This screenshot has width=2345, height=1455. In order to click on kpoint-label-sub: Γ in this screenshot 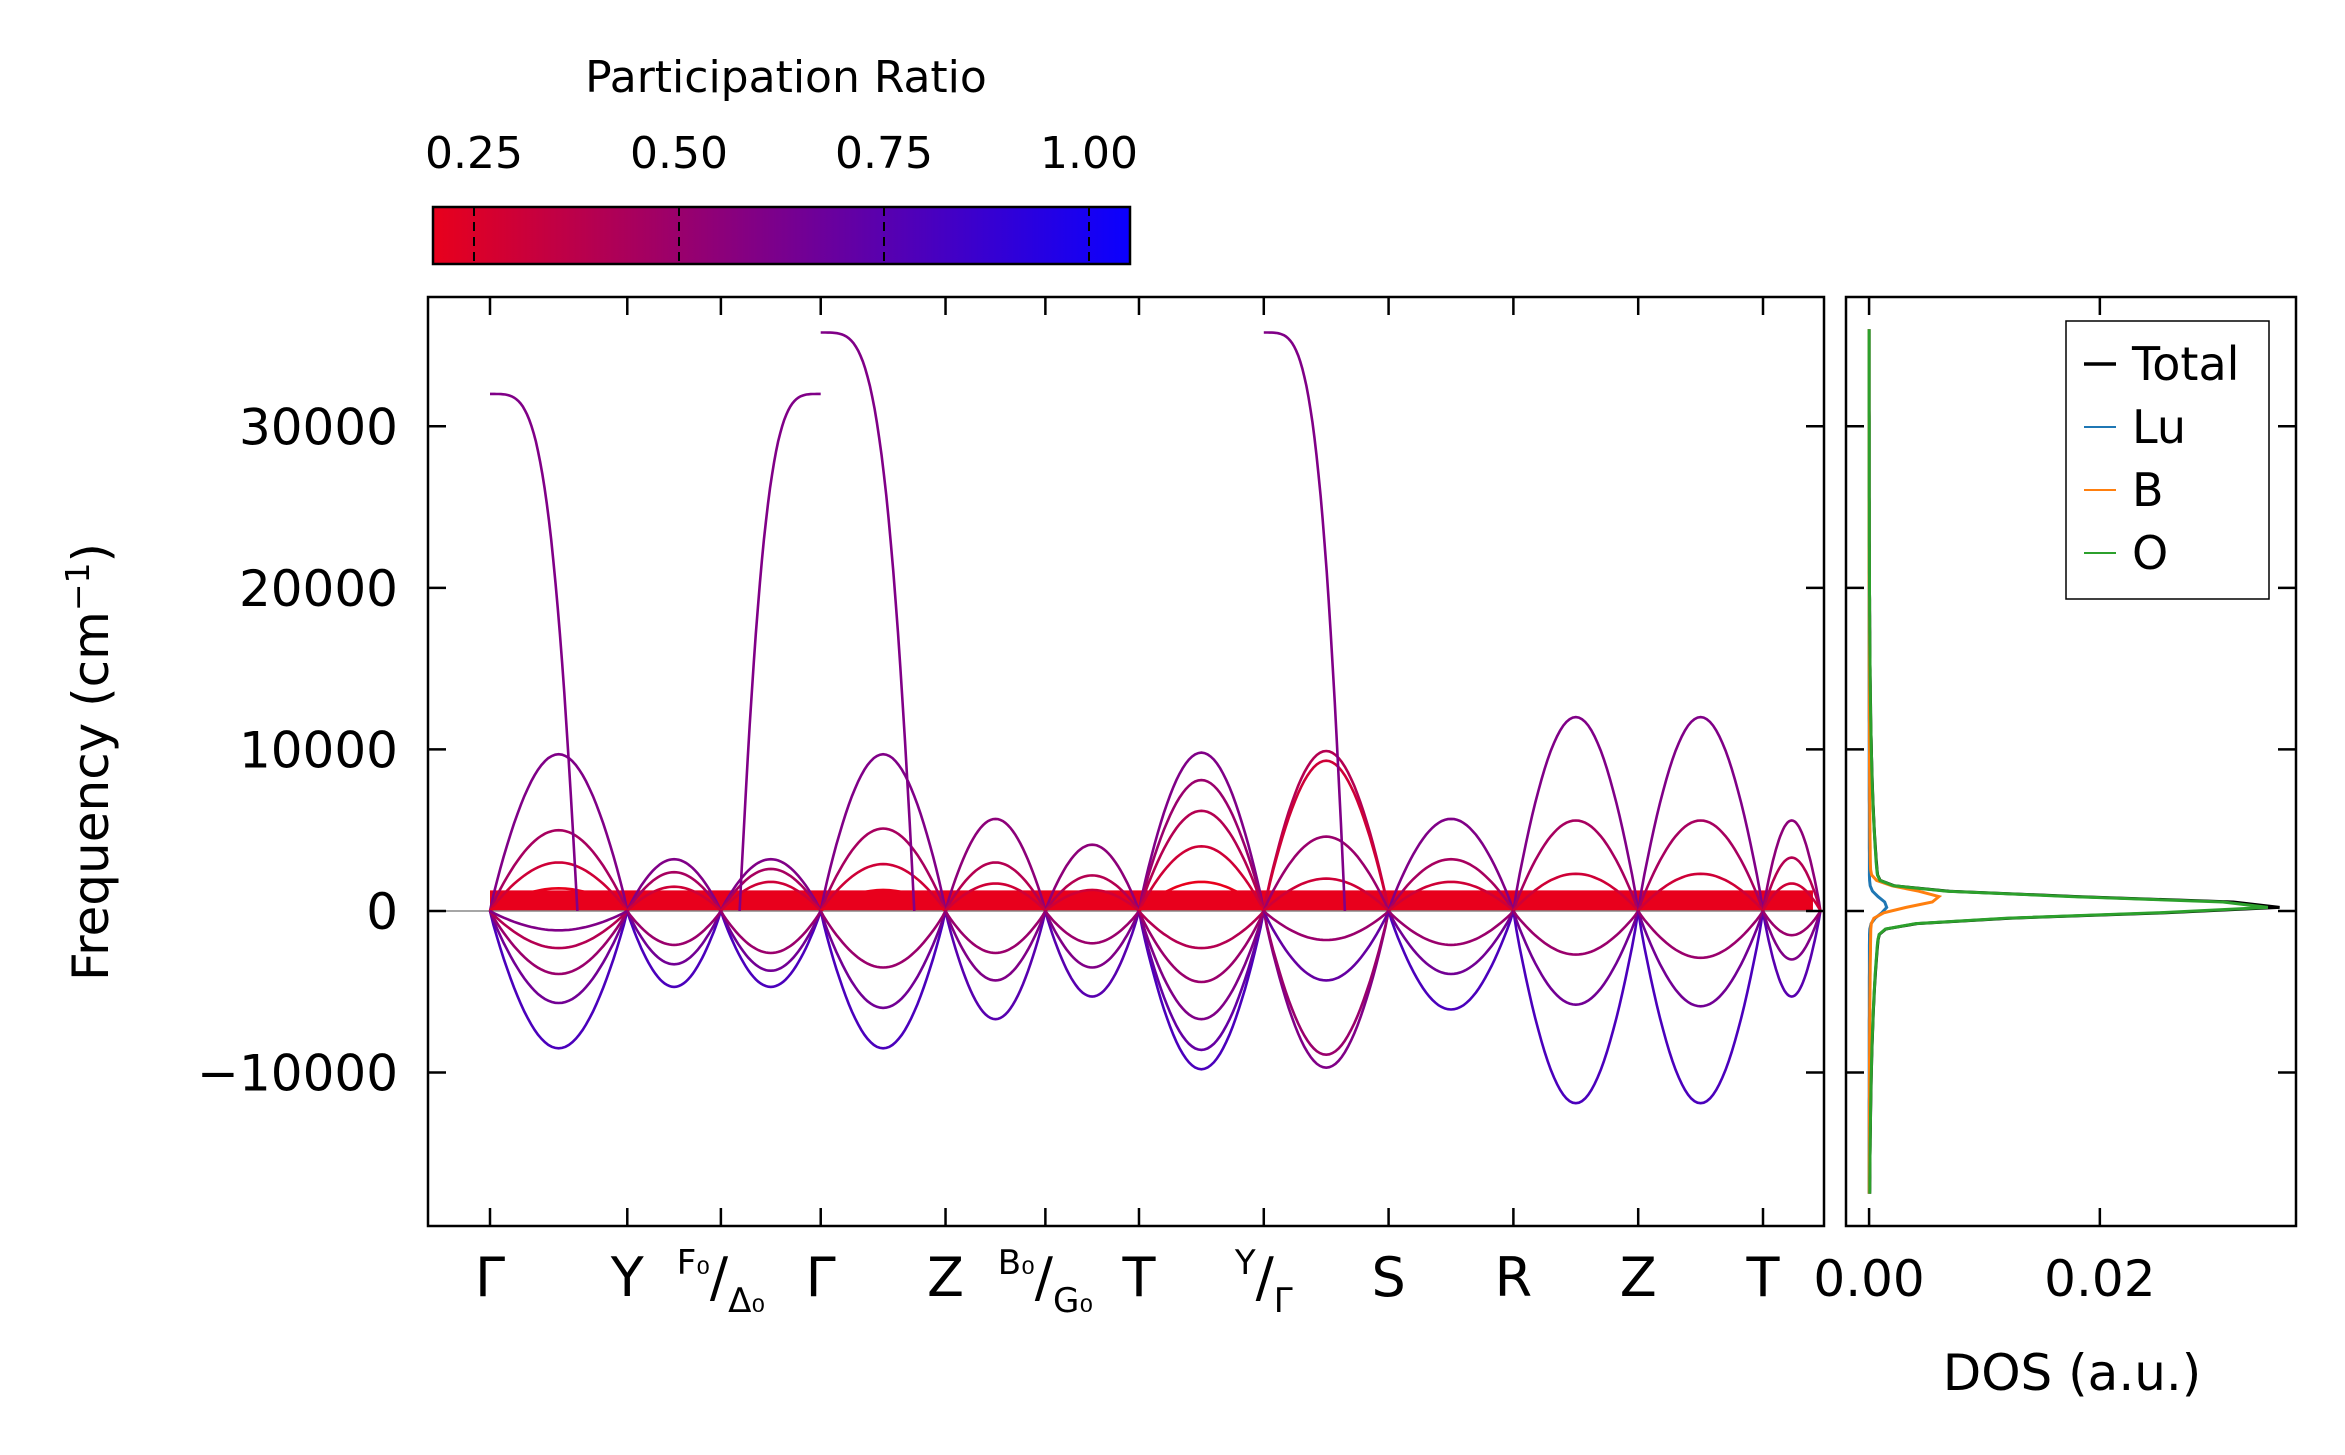, I will do `click(1283, 1301)`.